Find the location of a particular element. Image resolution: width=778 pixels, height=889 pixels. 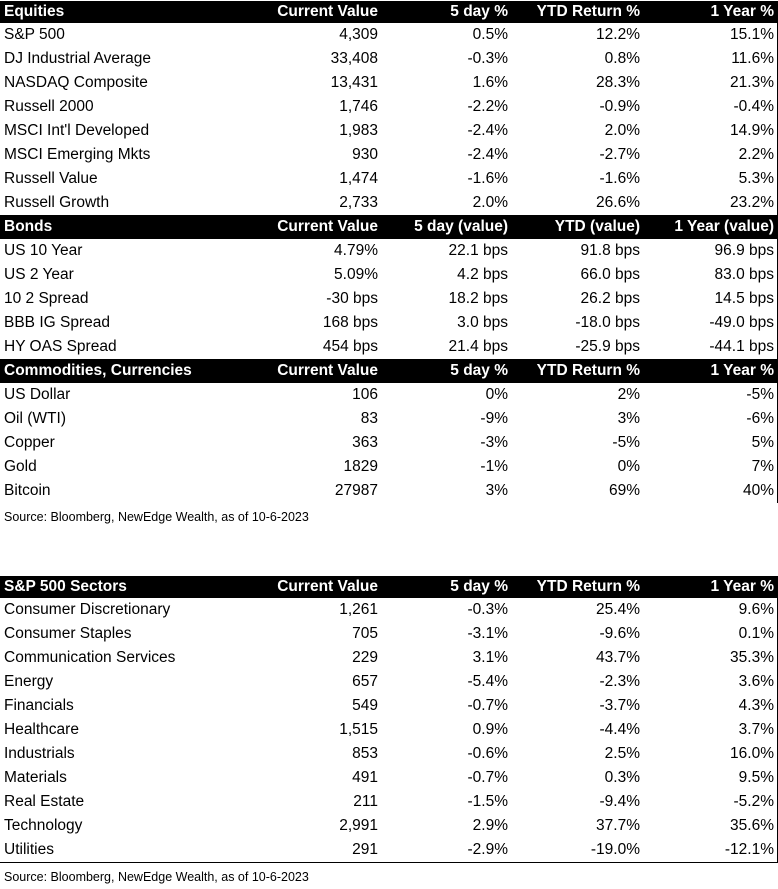

table-row: Oil (WTI) 83 -9% 3% -6% is located at coordinates (389, 419).